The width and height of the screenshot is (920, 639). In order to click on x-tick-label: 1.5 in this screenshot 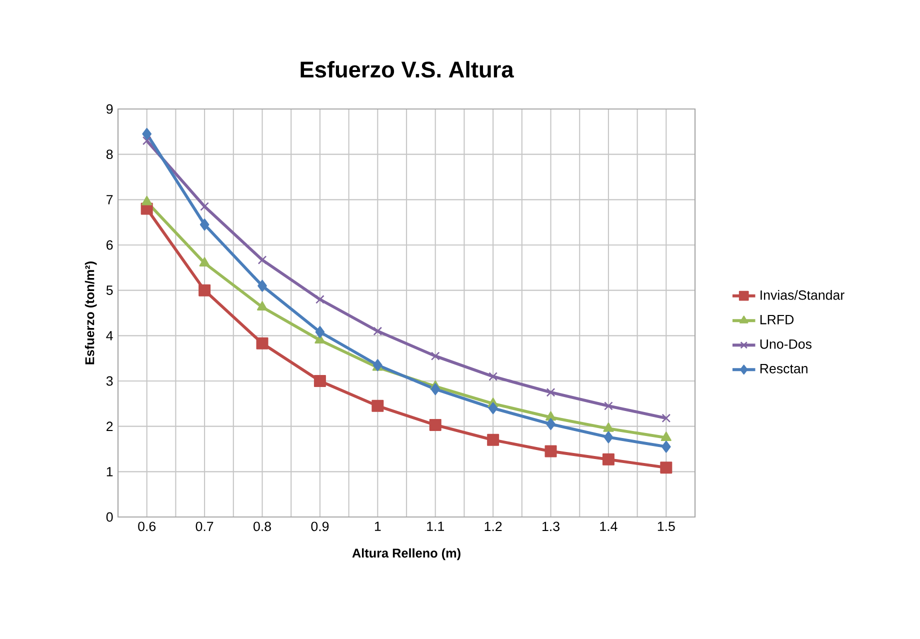, I will do `click(666, 527)`.